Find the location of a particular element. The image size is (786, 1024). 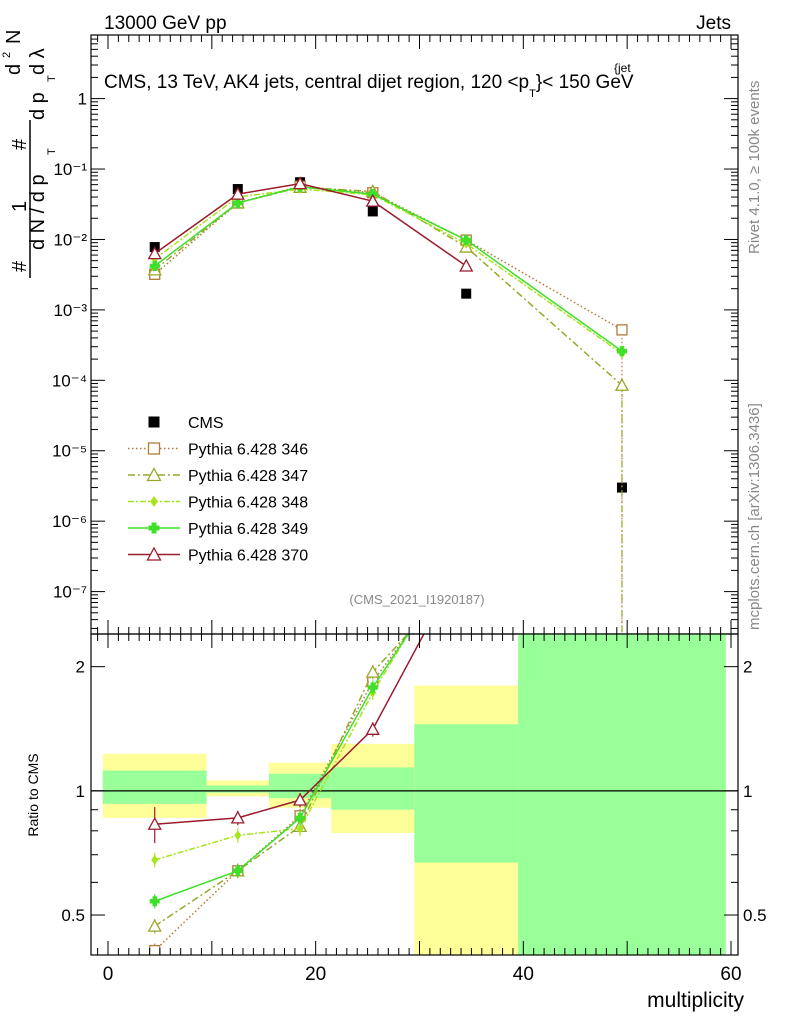

legend-label-5: Pythia 6.428 370 is located at coordinates (248, 556).